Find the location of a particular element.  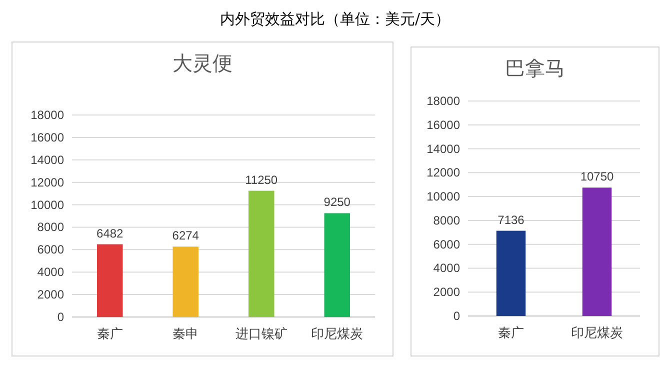

data-label: 9250 is located at coordinates (337, 202).